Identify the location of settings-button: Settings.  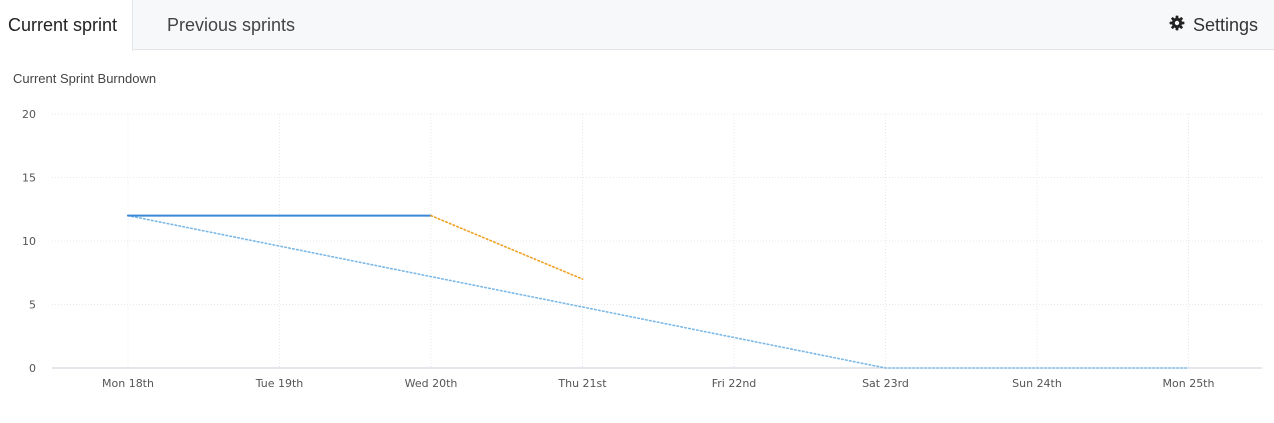
(1213, 25).